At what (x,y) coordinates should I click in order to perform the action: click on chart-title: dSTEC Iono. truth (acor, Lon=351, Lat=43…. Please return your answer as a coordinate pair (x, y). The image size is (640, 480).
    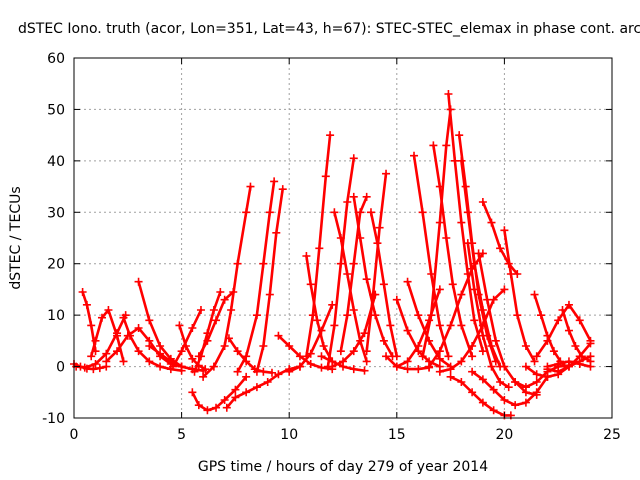
    Looking at the image, I should click on (329, 29).